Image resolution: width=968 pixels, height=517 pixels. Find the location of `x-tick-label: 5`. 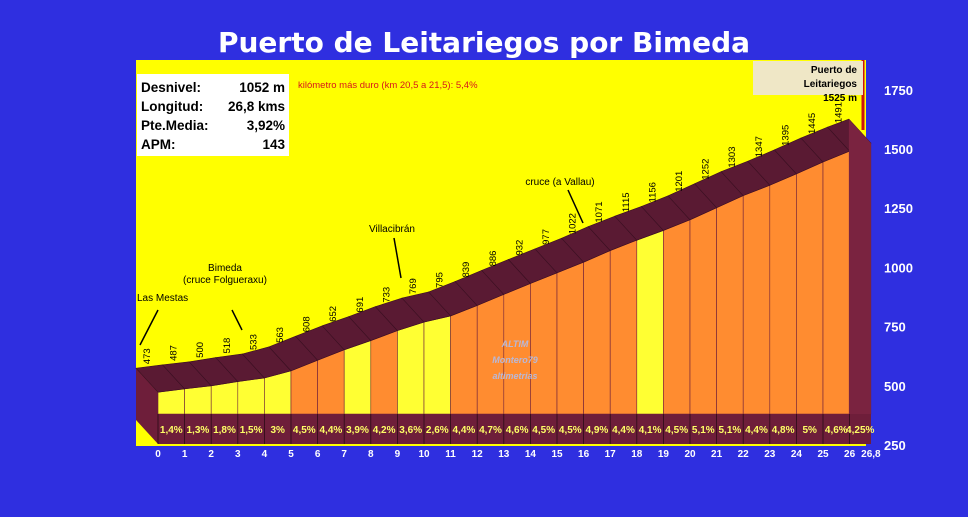

x-tick-label: 5 is located at coordinates (291, 454).